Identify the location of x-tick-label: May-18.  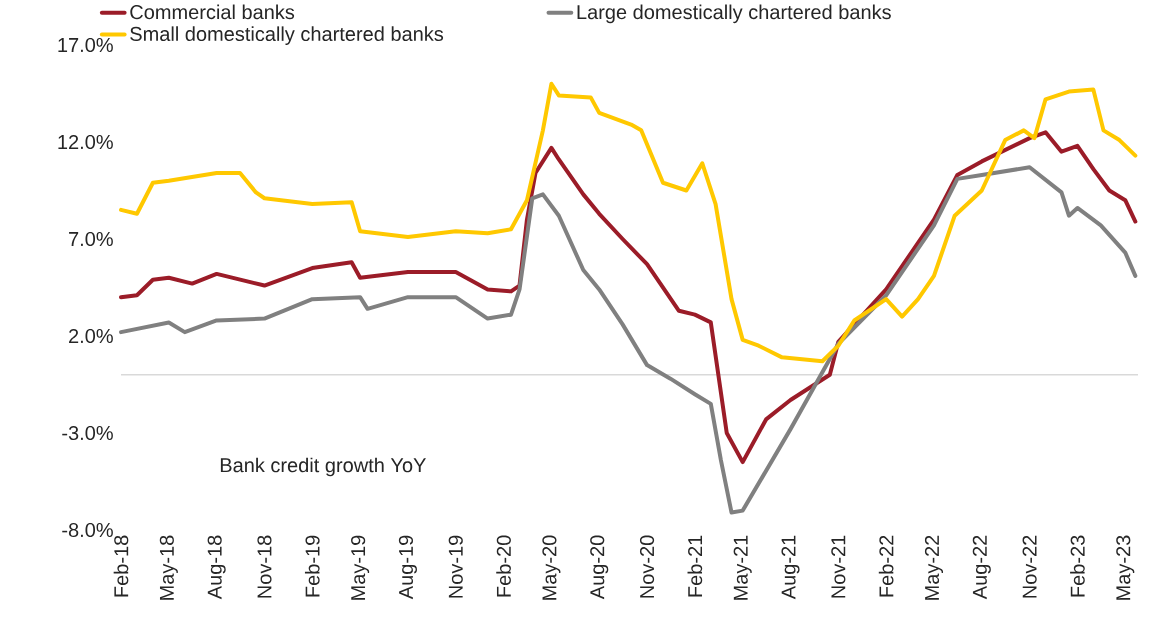
(168, 567).